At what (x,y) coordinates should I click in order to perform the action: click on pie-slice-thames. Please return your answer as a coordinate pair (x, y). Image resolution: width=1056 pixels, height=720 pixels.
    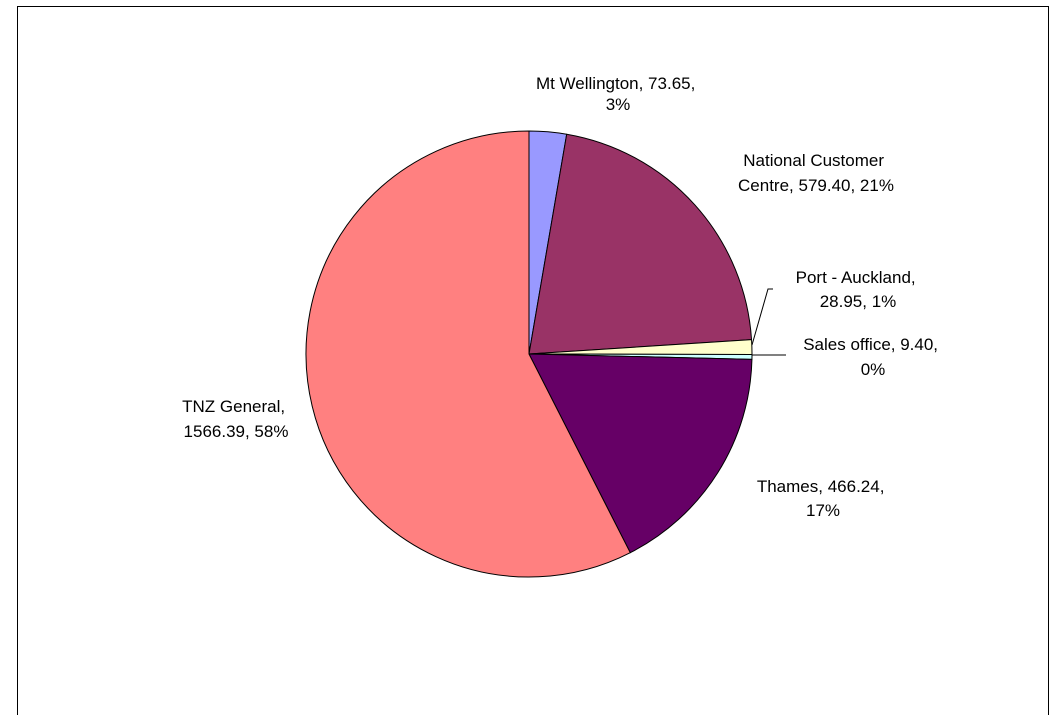
    Looking at the image, I should click on (640, 453).